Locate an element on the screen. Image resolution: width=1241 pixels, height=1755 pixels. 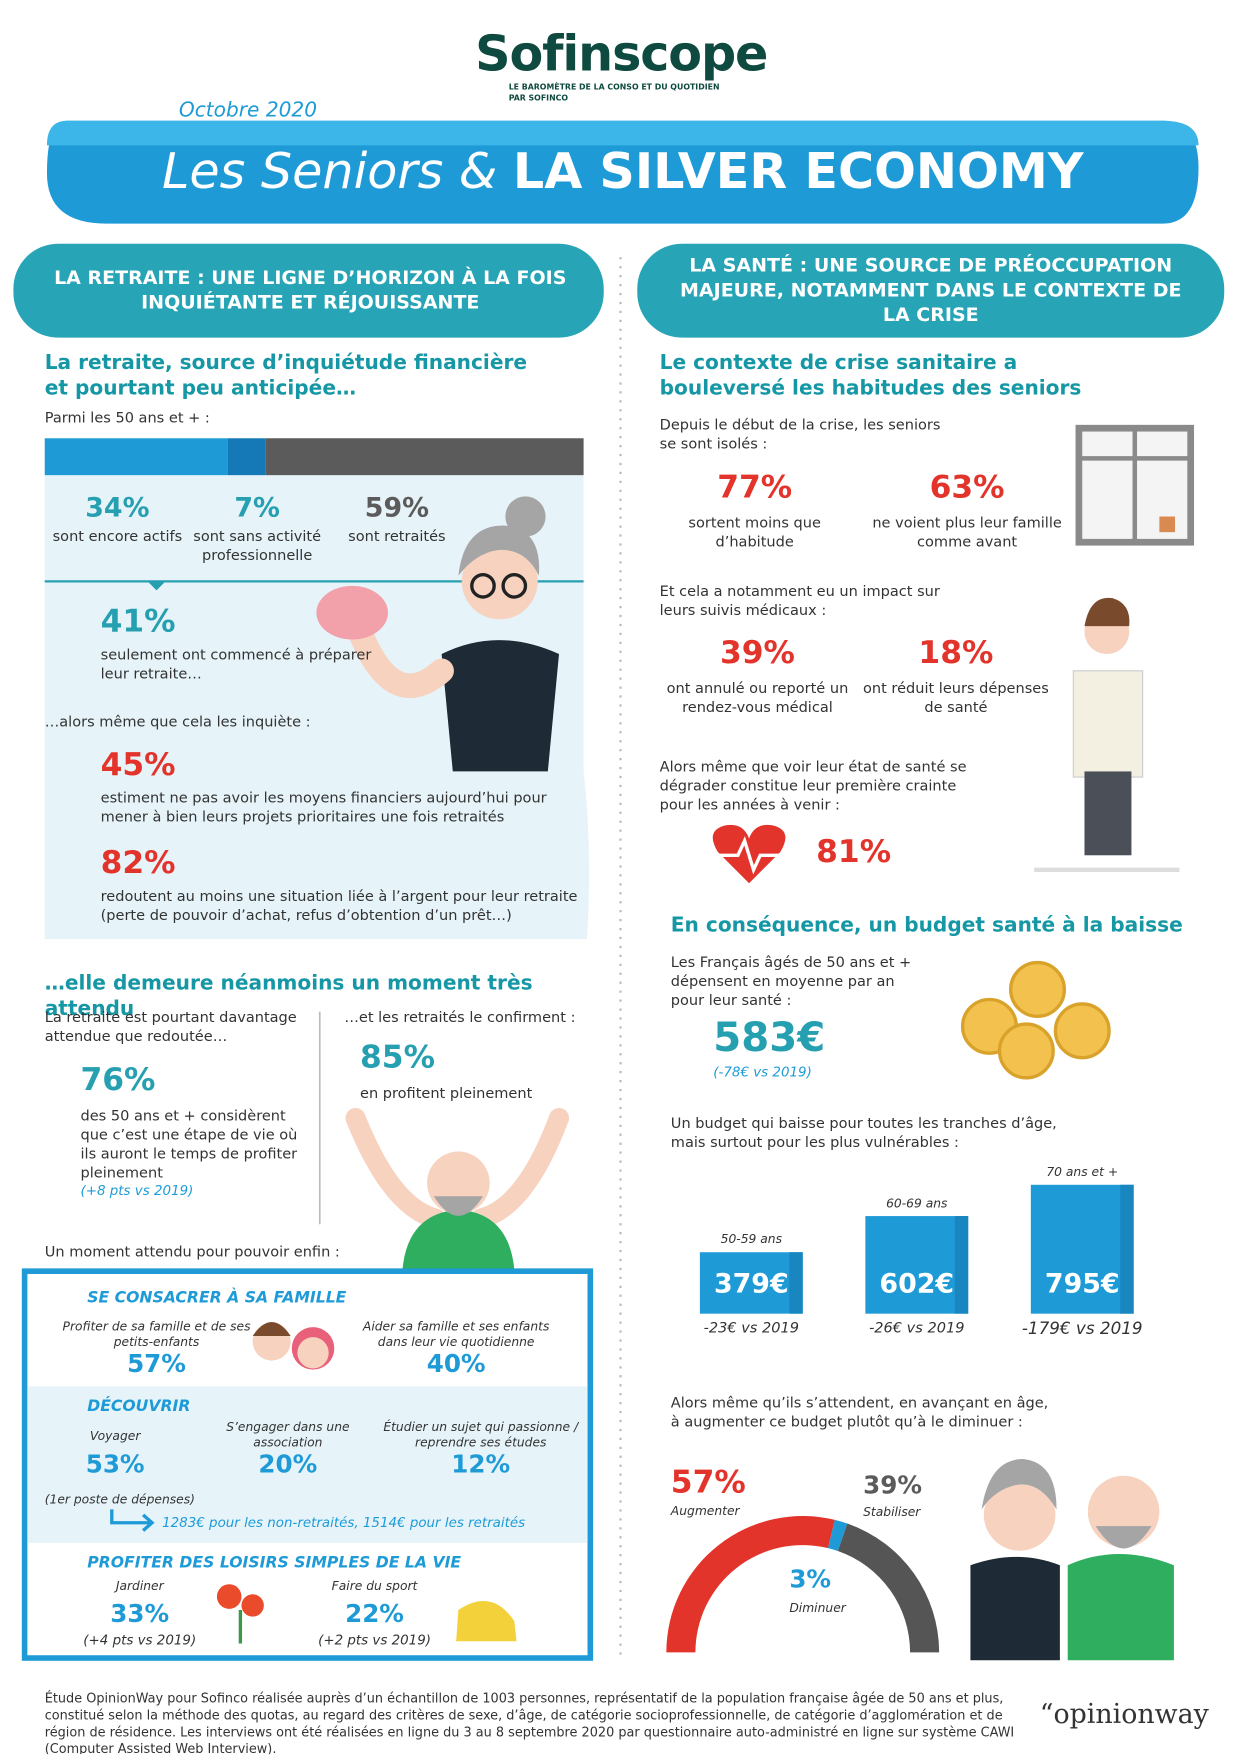
glasses is located at coordinates (483, 585).